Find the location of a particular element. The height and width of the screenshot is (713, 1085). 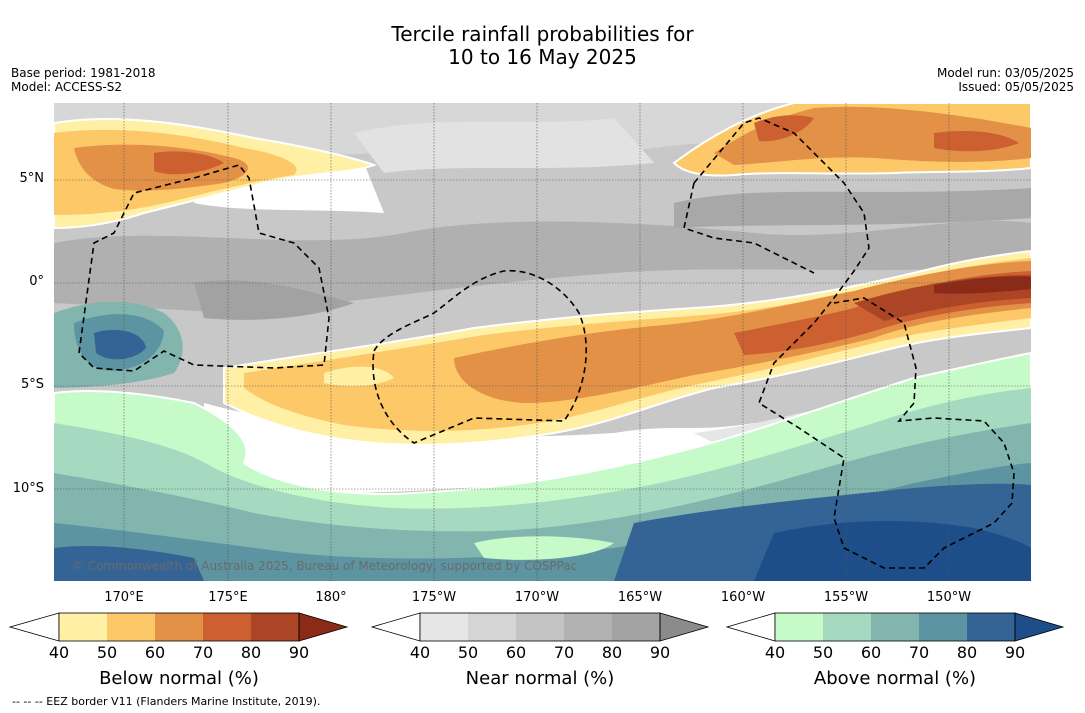

cb-near-tick: 80 is located at coordinates (612, 652).